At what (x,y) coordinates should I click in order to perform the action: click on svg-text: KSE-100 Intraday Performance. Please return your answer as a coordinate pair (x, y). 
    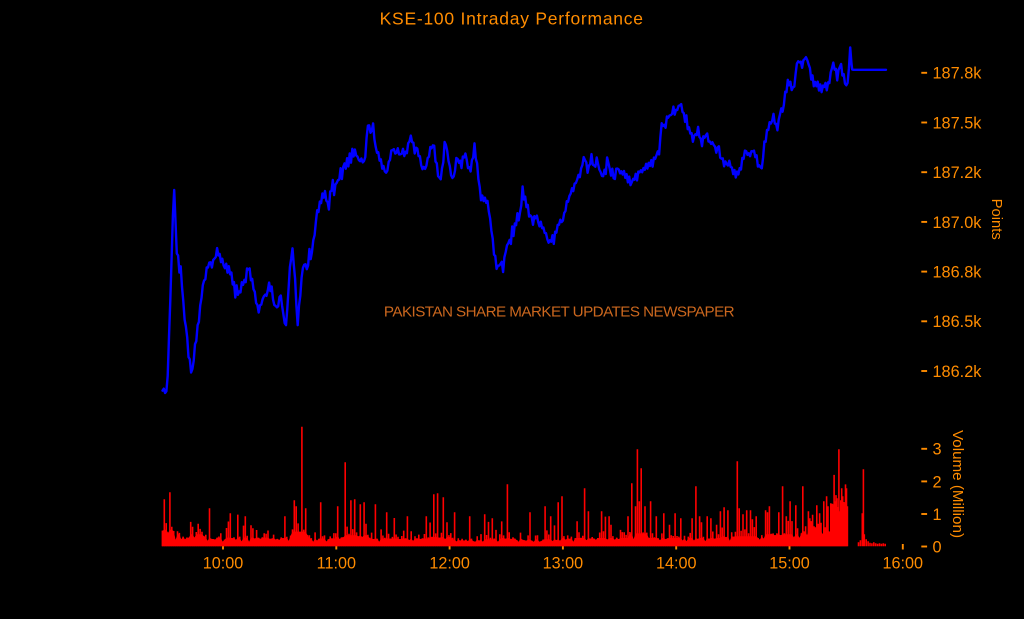
    Looking at the image, I should click on (512, 19).